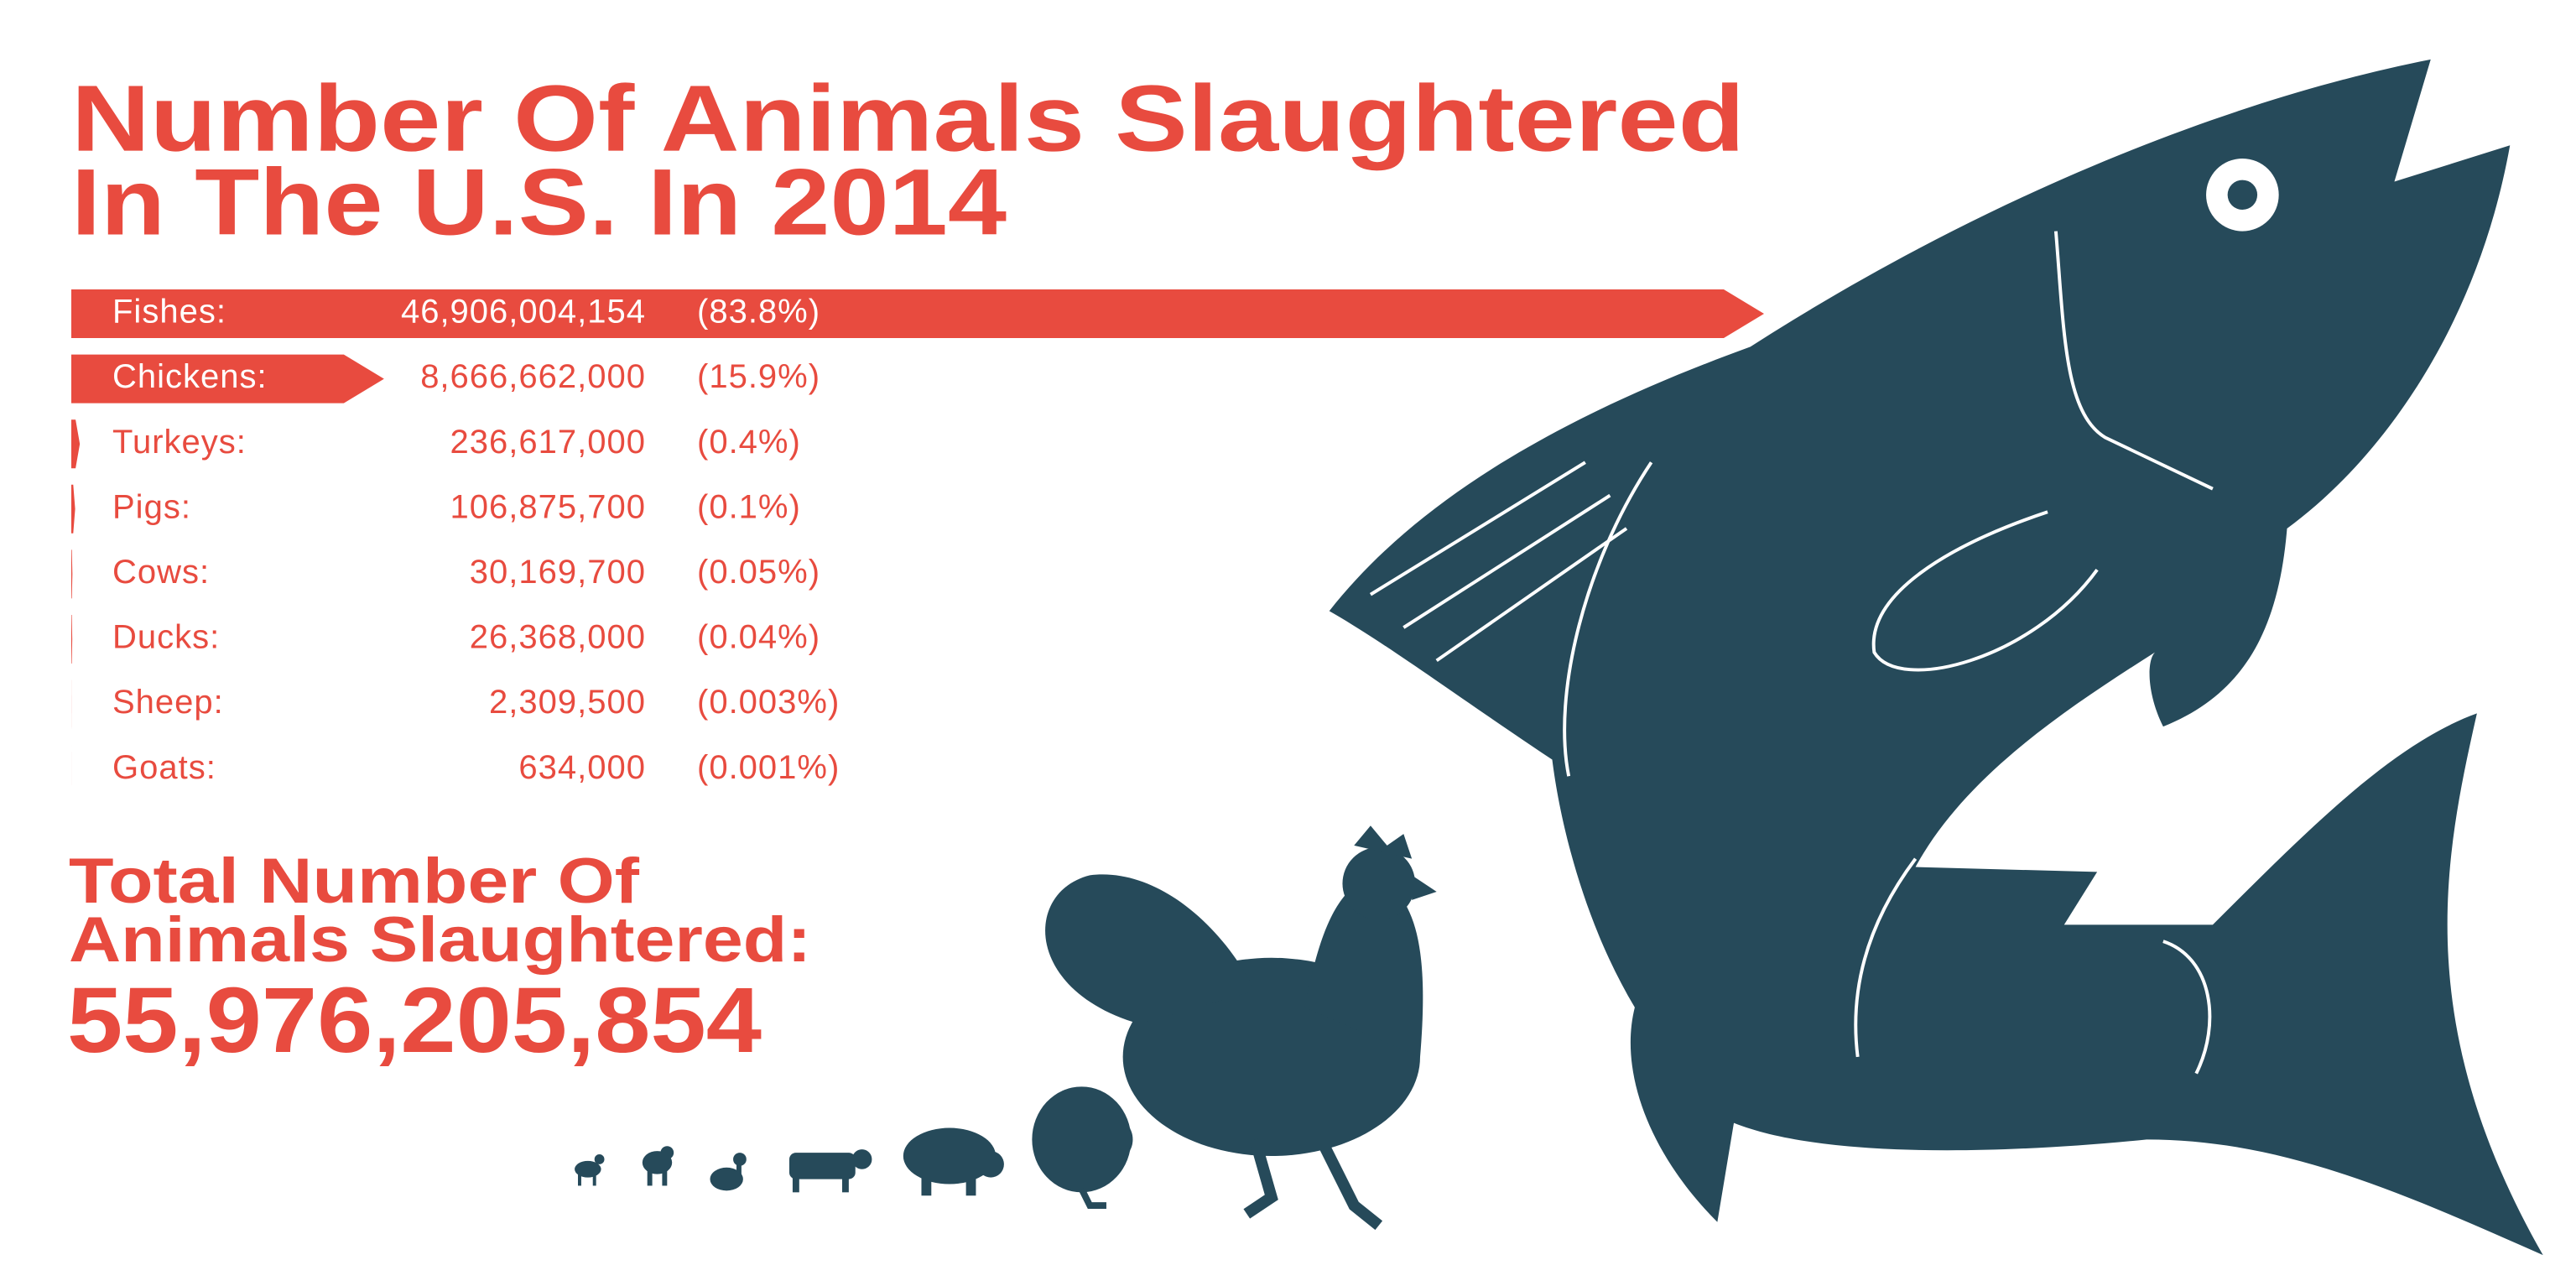  Describe the element at coordinates (179, 442) in the screenshot. I see `category-label: Turkeys:` at that location.